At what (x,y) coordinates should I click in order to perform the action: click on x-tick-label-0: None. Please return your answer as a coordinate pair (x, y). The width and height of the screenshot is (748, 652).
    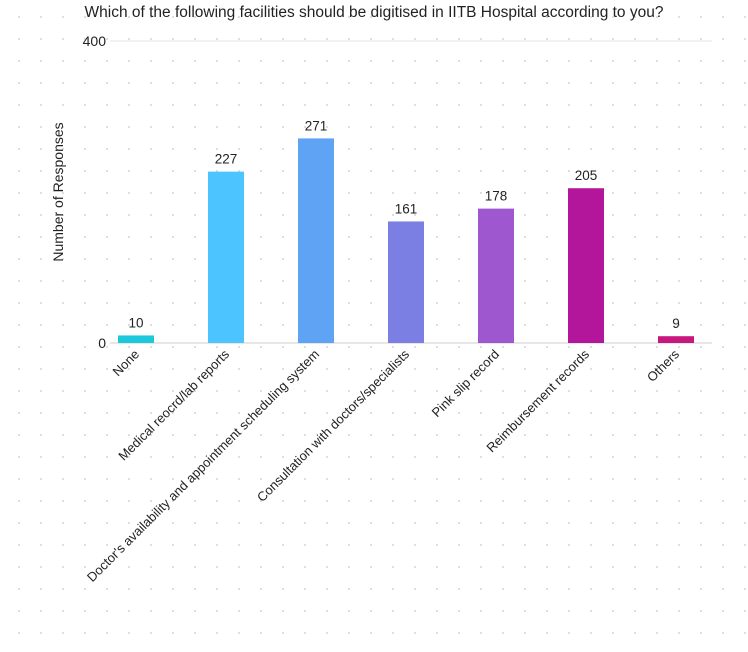
    Looking at the image, I should click on (126, 363).